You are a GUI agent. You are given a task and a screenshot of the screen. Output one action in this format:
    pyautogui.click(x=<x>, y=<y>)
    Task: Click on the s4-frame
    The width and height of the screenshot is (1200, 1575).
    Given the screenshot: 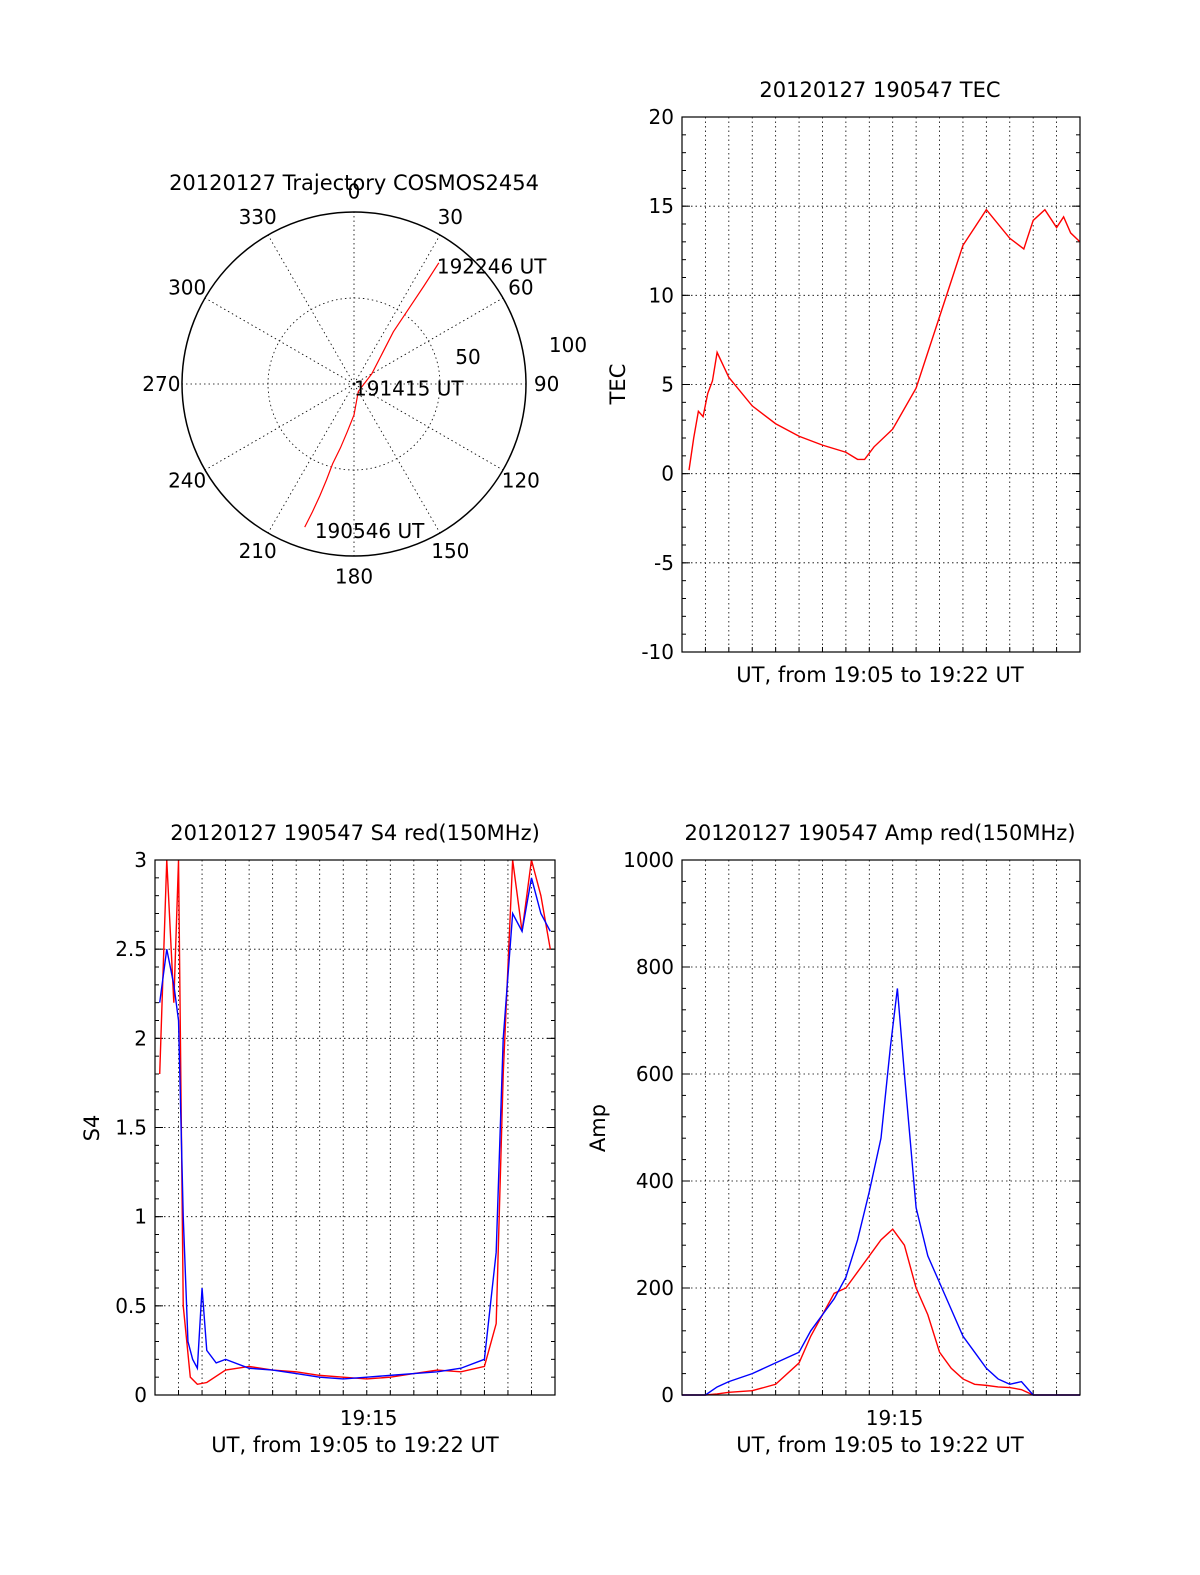 What is the action you would take?
    pyautogui.click(x=355, y=1127)
    